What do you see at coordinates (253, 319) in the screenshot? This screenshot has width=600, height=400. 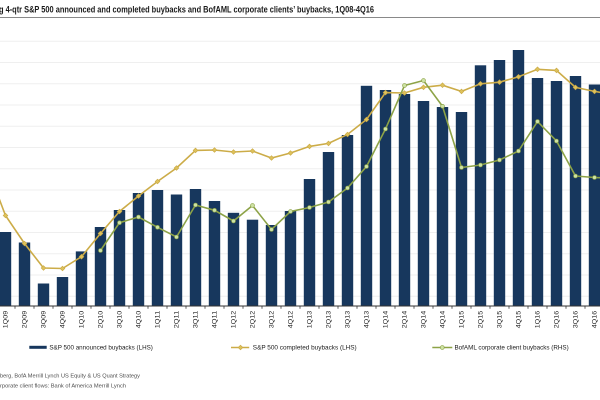 I see `svg-text: 2Q12` at bounding box center [253, 319].